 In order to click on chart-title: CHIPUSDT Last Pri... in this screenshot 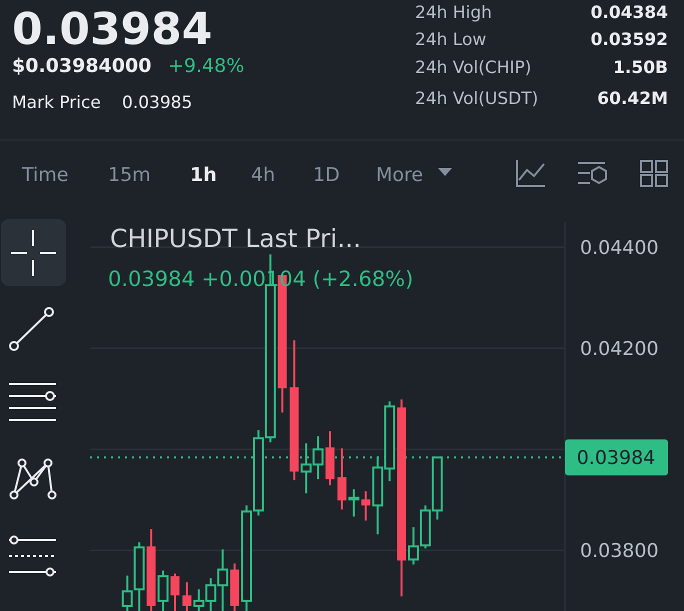, I will do `click(236, 238)`.